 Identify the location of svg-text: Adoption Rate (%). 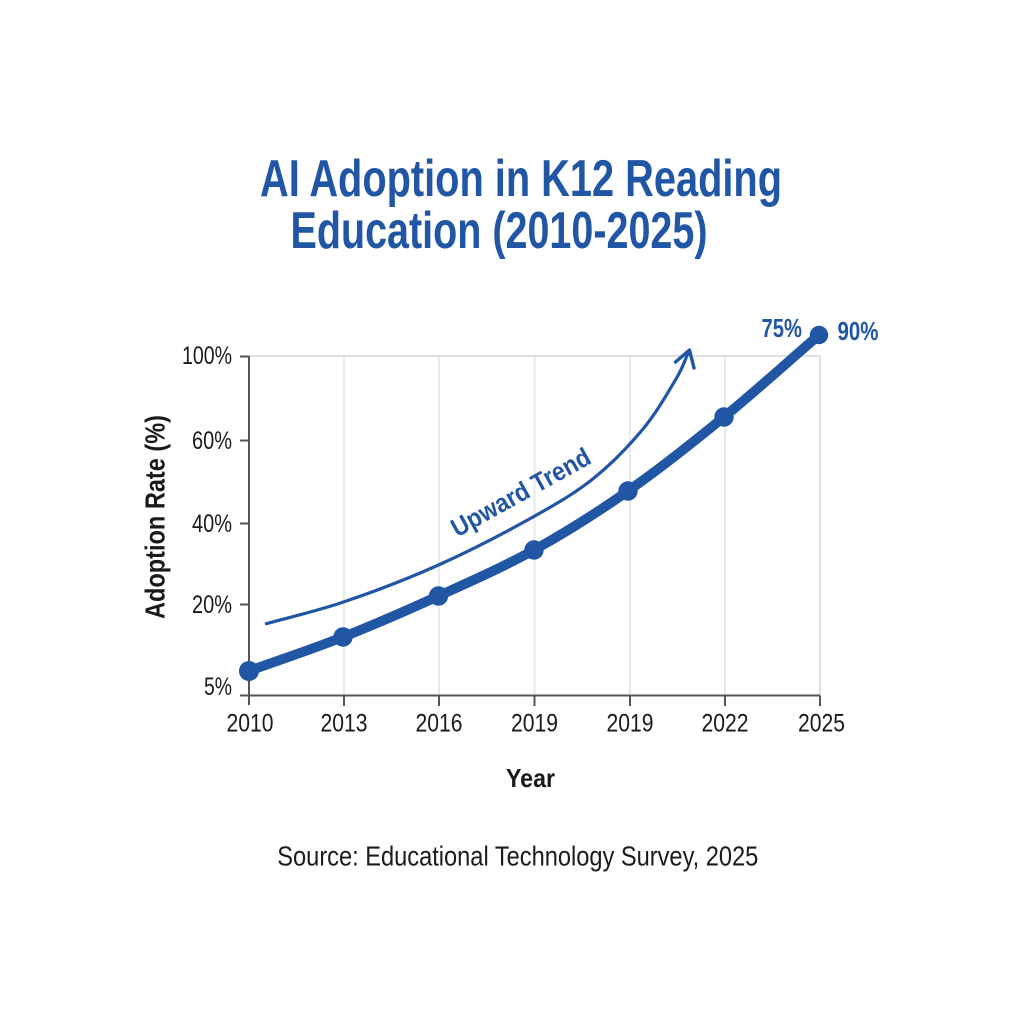
(155, 517).